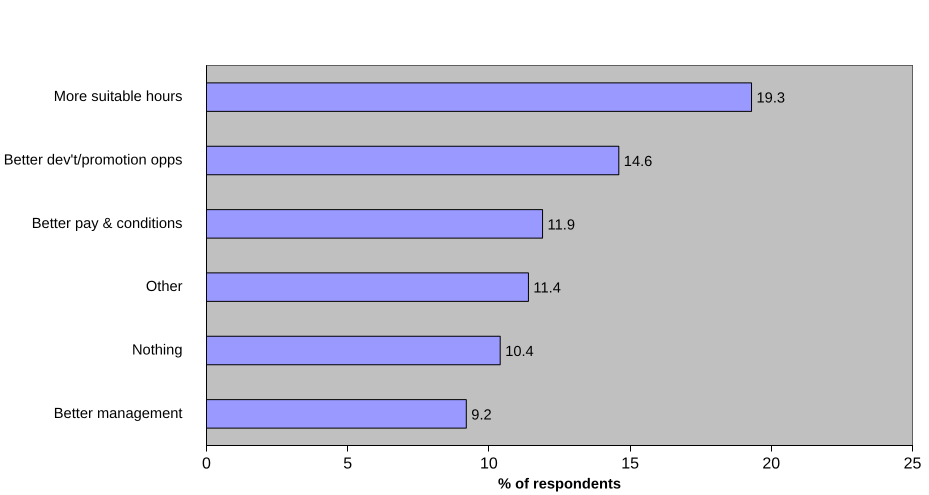 The image size is (929, 495). What do you see at coordinates (118, 97) in the screenshot?
I see `y-tick-label: More suitable hours` at bounding box center [118, 97].